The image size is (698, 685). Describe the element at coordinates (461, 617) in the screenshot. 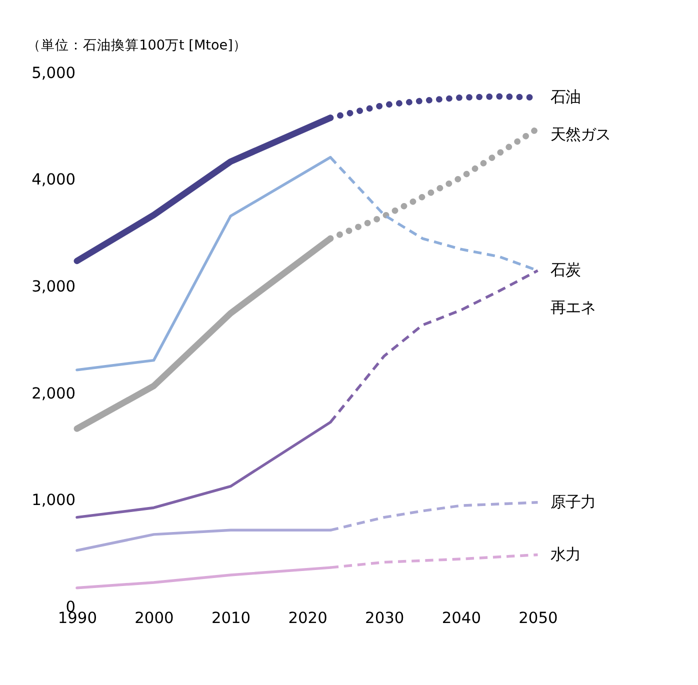

I see `x-tick-label: 2040` at that location.